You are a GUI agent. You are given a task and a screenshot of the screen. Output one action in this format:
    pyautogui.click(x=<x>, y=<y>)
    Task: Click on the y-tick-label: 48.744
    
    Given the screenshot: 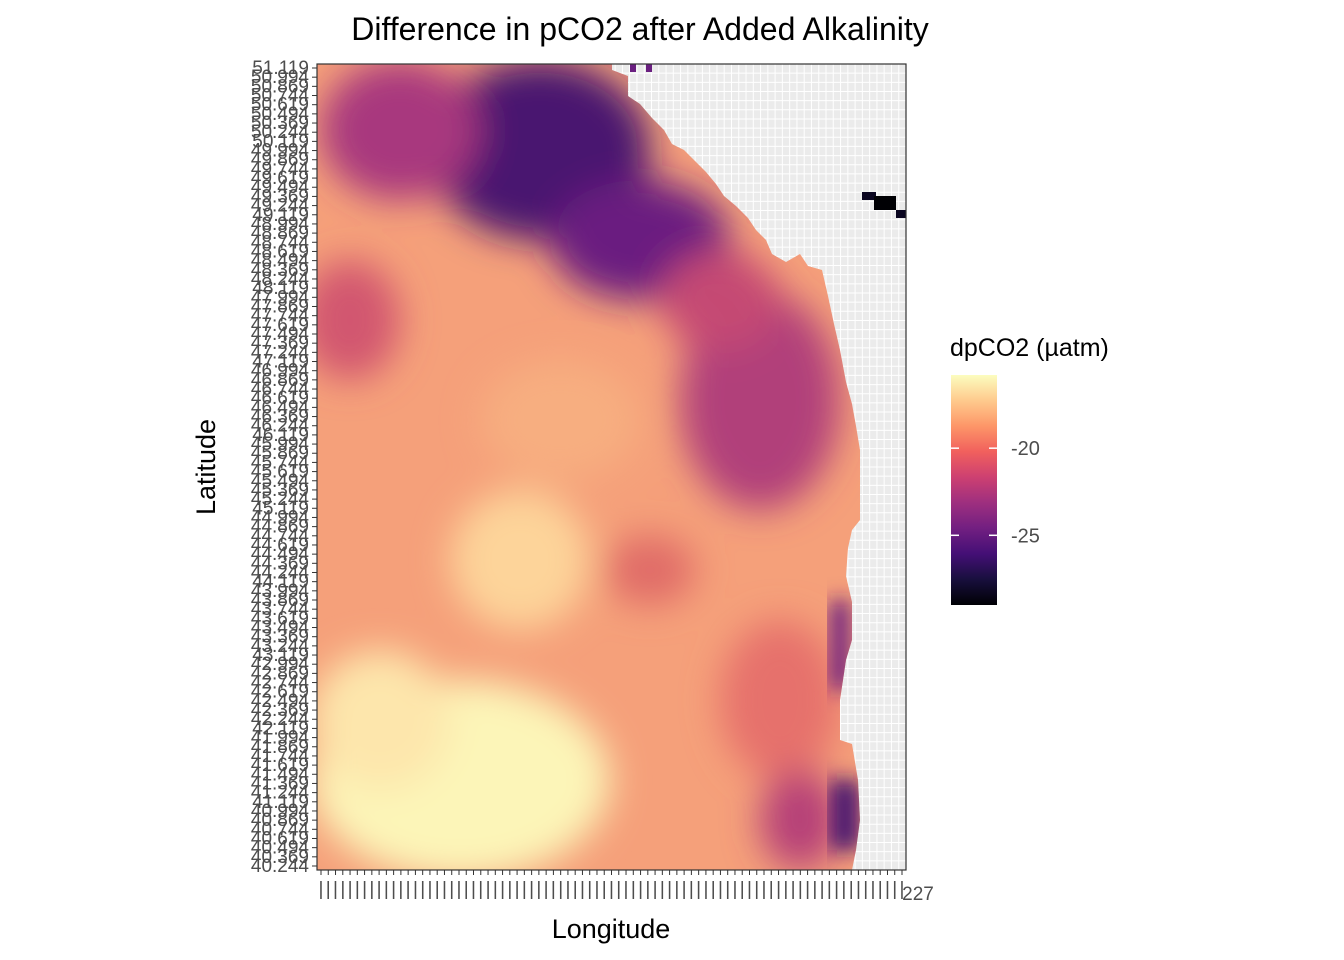 What is the action you would take?
    pyautogui.click(x=280, y=242)
    